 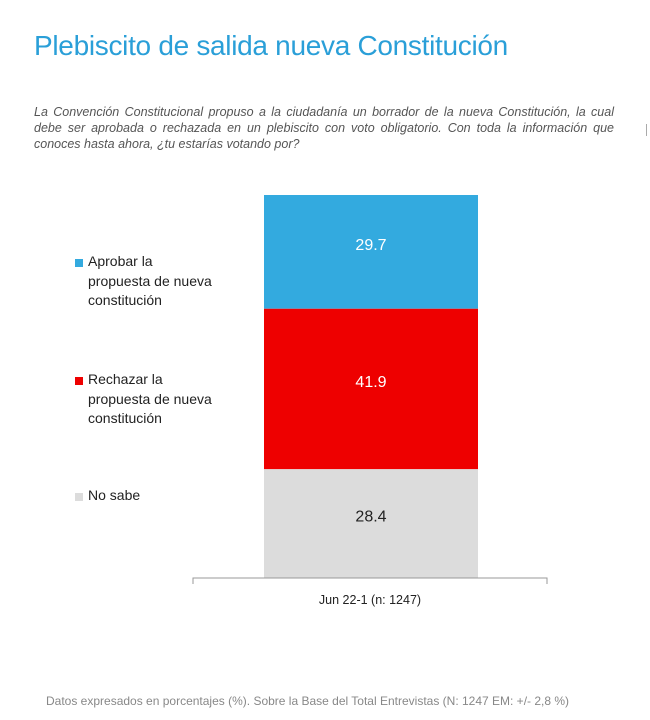 What do you see at coordinates (370, 517) in the screenshot?
I see `data-label-2: 28.4` at bounding box center [370, 517].